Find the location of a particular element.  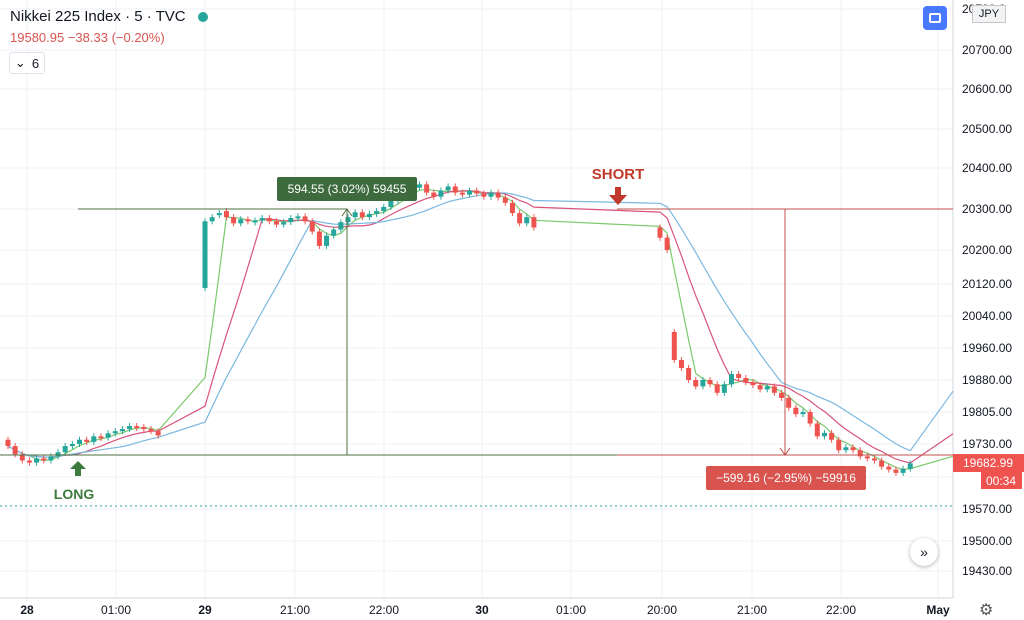

price-tick-label: 19880.00 is located at coordinates (987, 380).